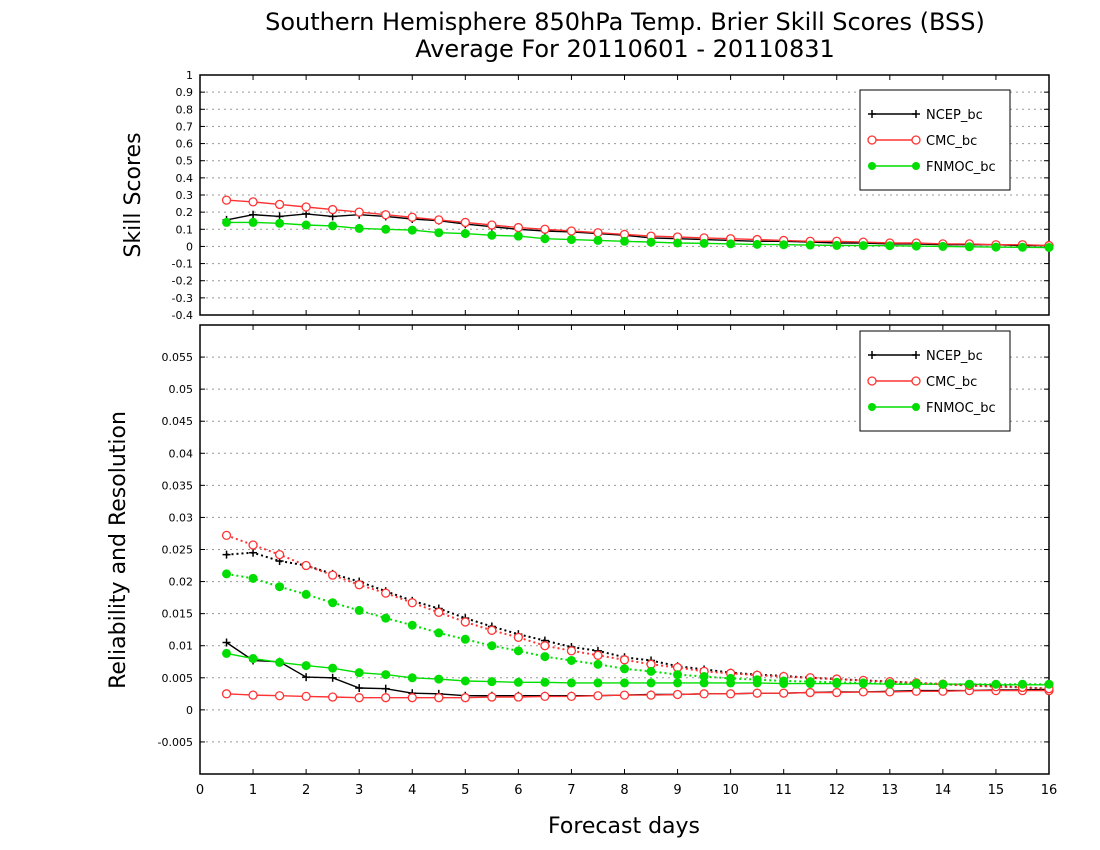 The image size is (1100, 850). I want to click on bottom-y-tick-label: 0.03, so click(181, 517).